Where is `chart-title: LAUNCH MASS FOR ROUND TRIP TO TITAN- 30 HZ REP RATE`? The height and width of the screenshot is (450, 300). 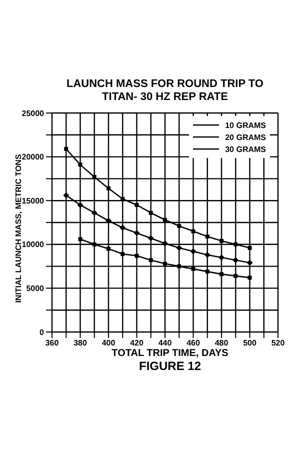
chart-title: LAUNCH MASS FOR ROUND TRIP TO TITAN- 30 HZ REP RATE is located at coordinates (165, 91).